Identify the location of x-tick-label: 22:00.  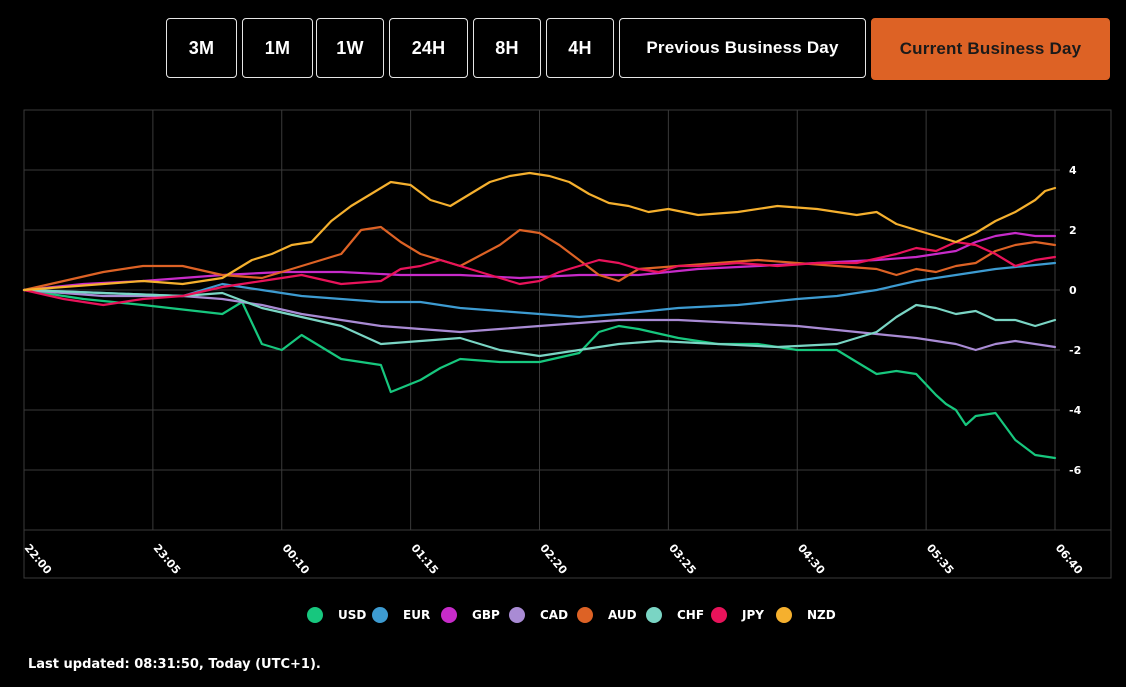
(38, 559).